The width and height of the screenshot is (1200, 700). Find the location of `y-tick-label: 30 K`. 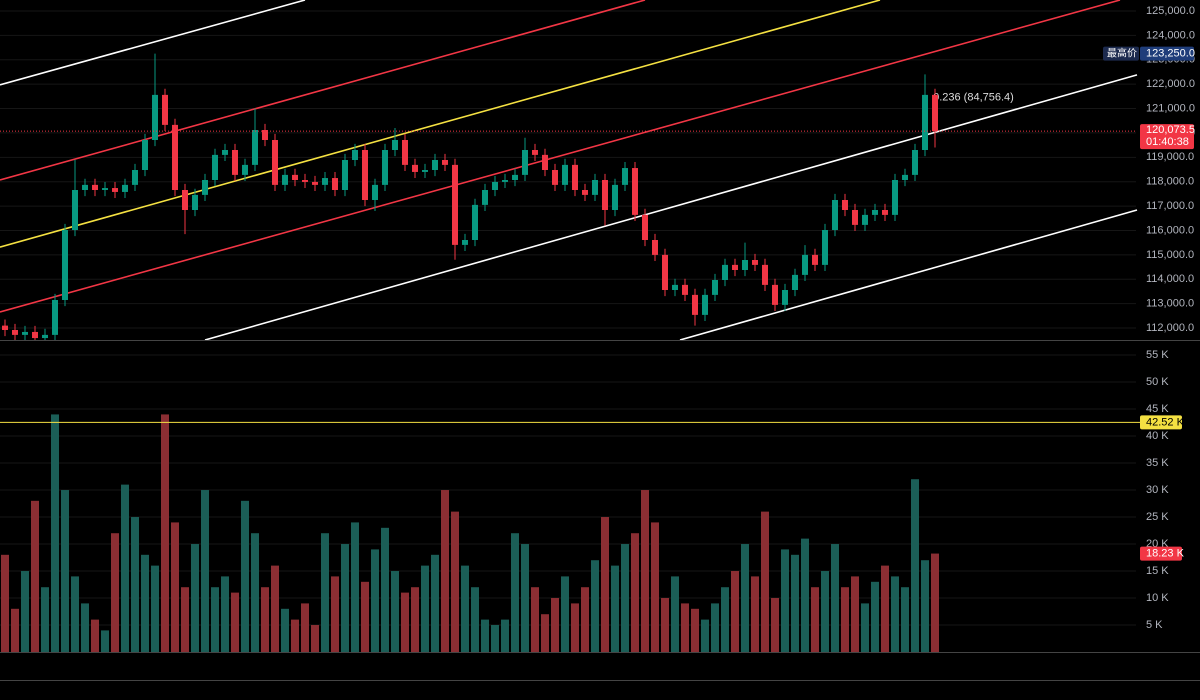

y-tick-label: 30 K is located at coordinates (1157, 490).